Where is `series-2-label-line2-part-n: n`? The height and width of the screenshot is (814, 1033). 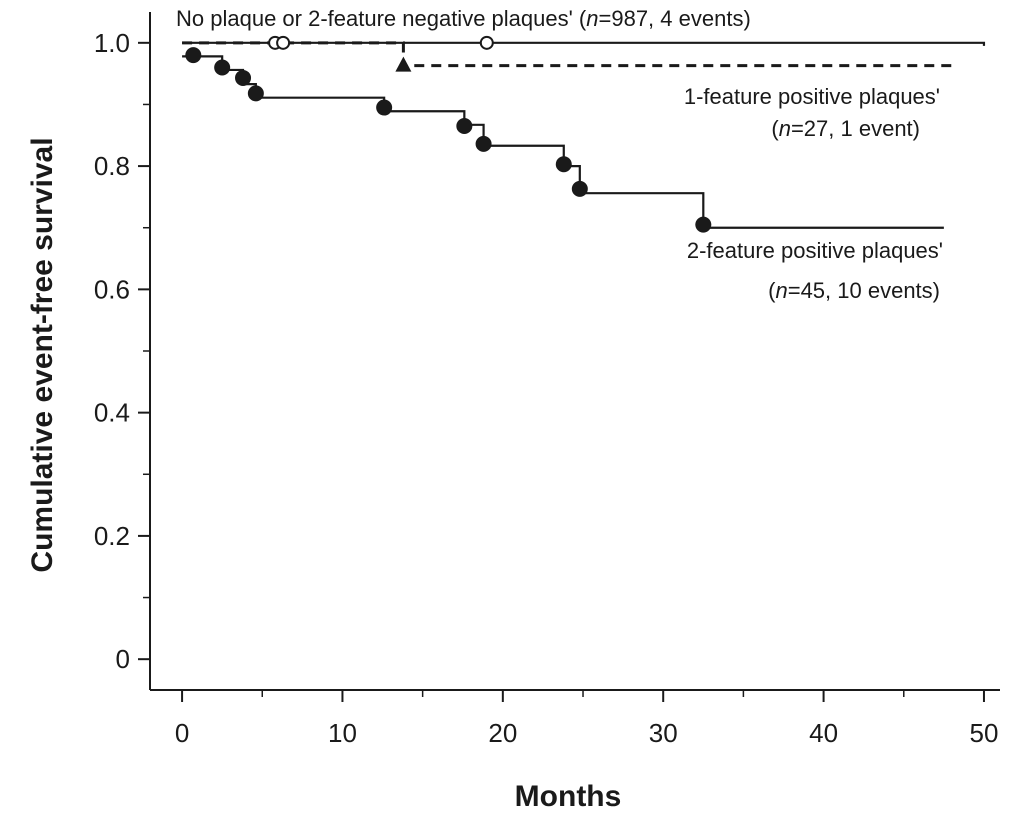 series-2-label-line2-part-n: n is located at coordinates (781, 290).